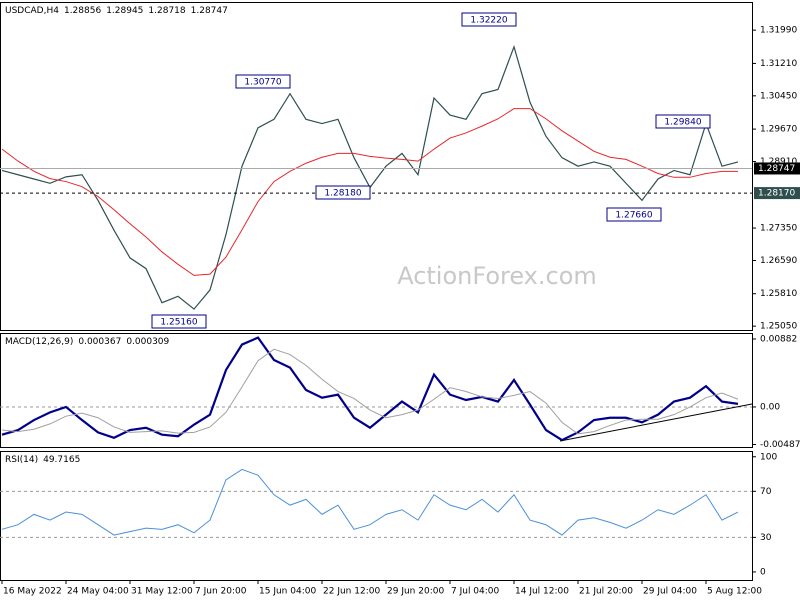  Describe the element at coordinates (42, 460) in the screenshot. I see `panel-title: RSI(14) 49.7165` at that location.